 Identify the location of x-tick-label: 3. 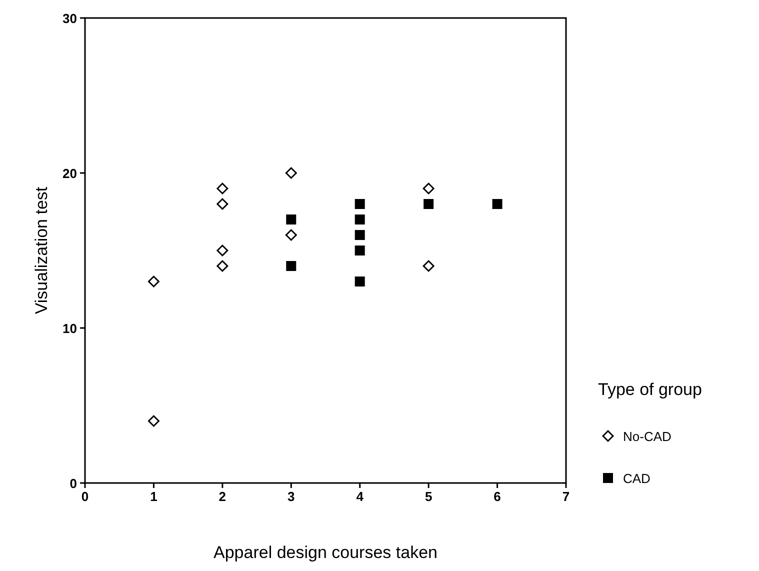
(291, 496).